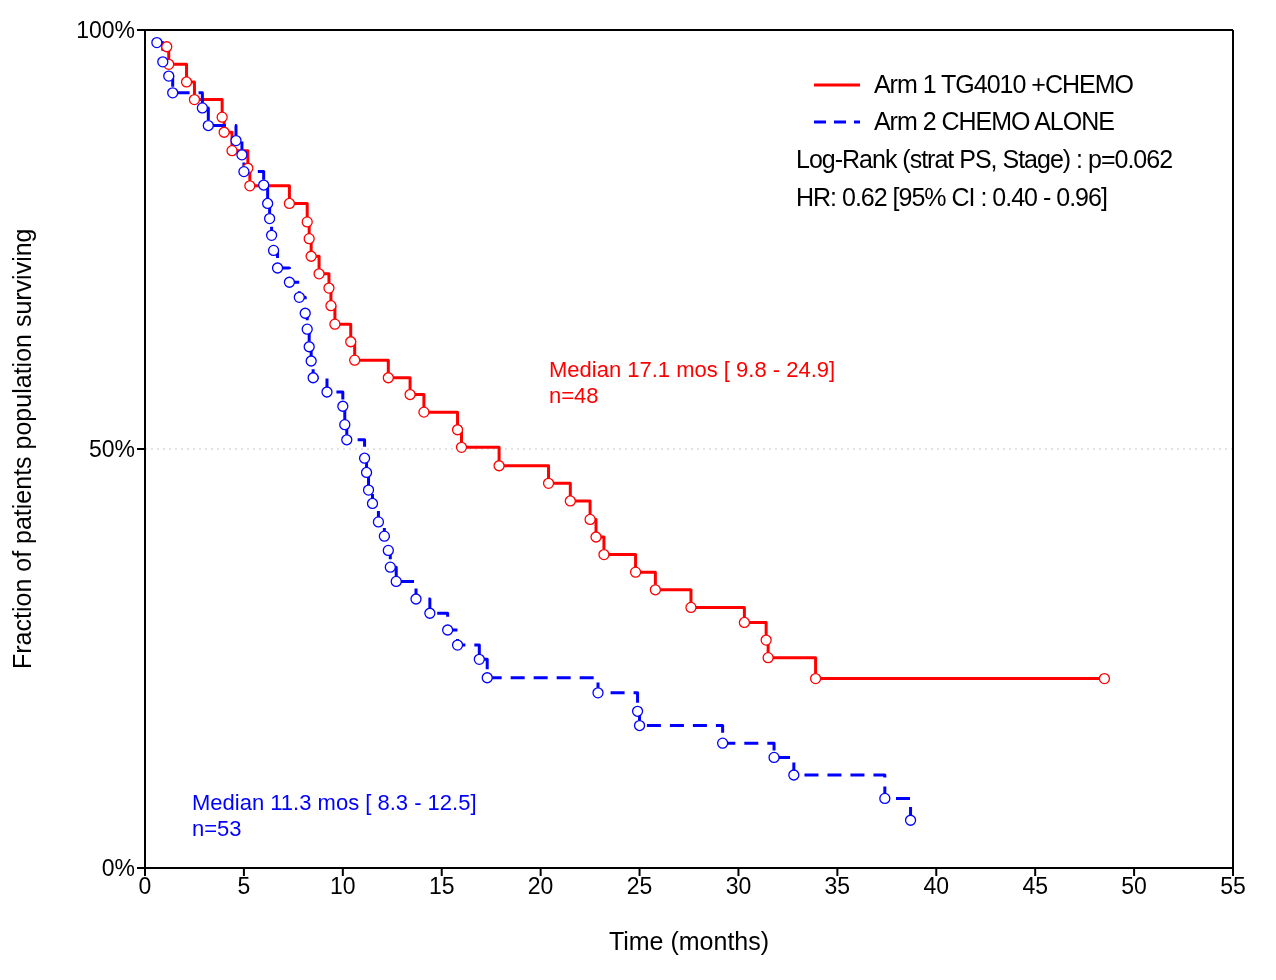 The width and height of the screenshot is (1276, 980). Describe the element at coordinates (145, 886) in the screenshot. I see `x-tick-label: 0` at that location.